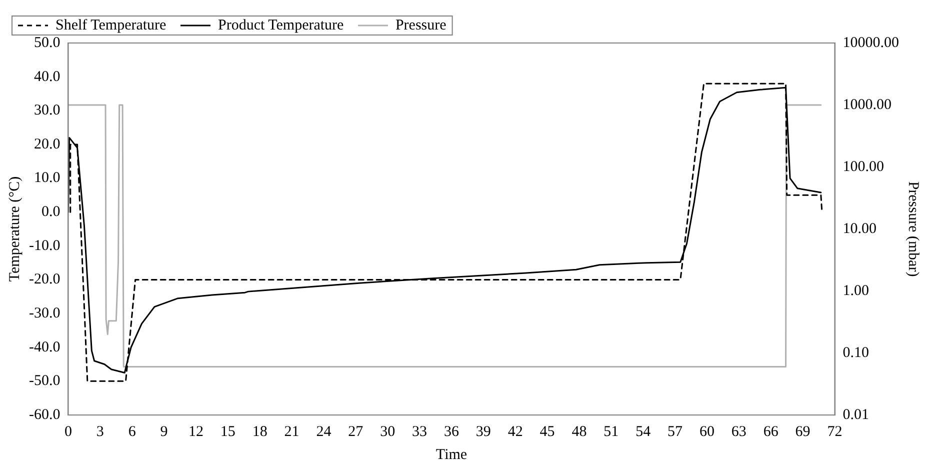 The width and height of the screenshot is (932, 468). Describe the element at coordinates (547, 432) in the screenshot. I see `x-tick-label: 45` at that location.